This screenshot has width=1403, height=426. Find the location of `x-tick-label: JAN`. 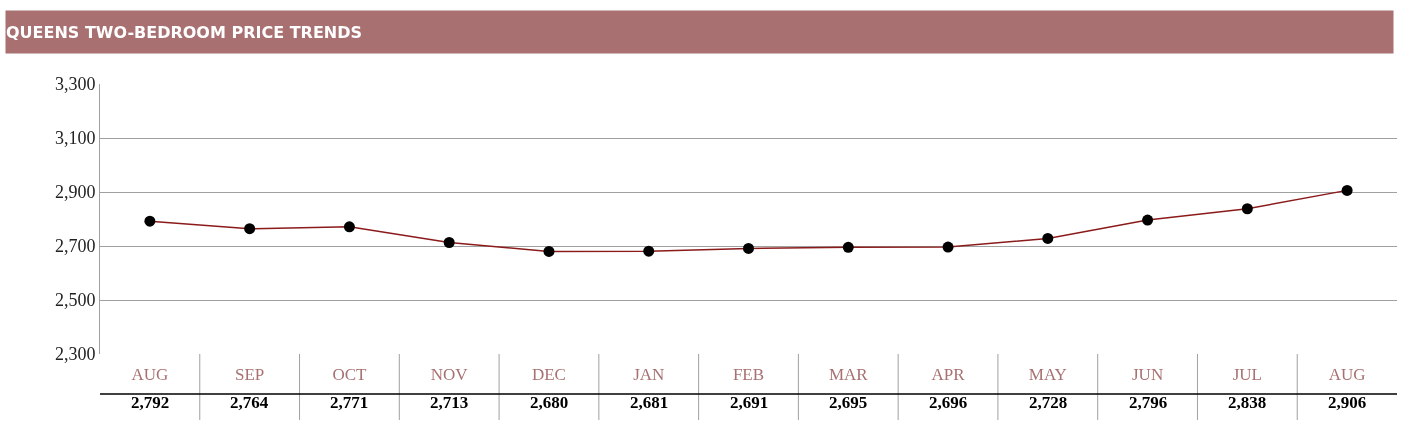

x-tick-label: JAN is located at coordinates (649, 374).